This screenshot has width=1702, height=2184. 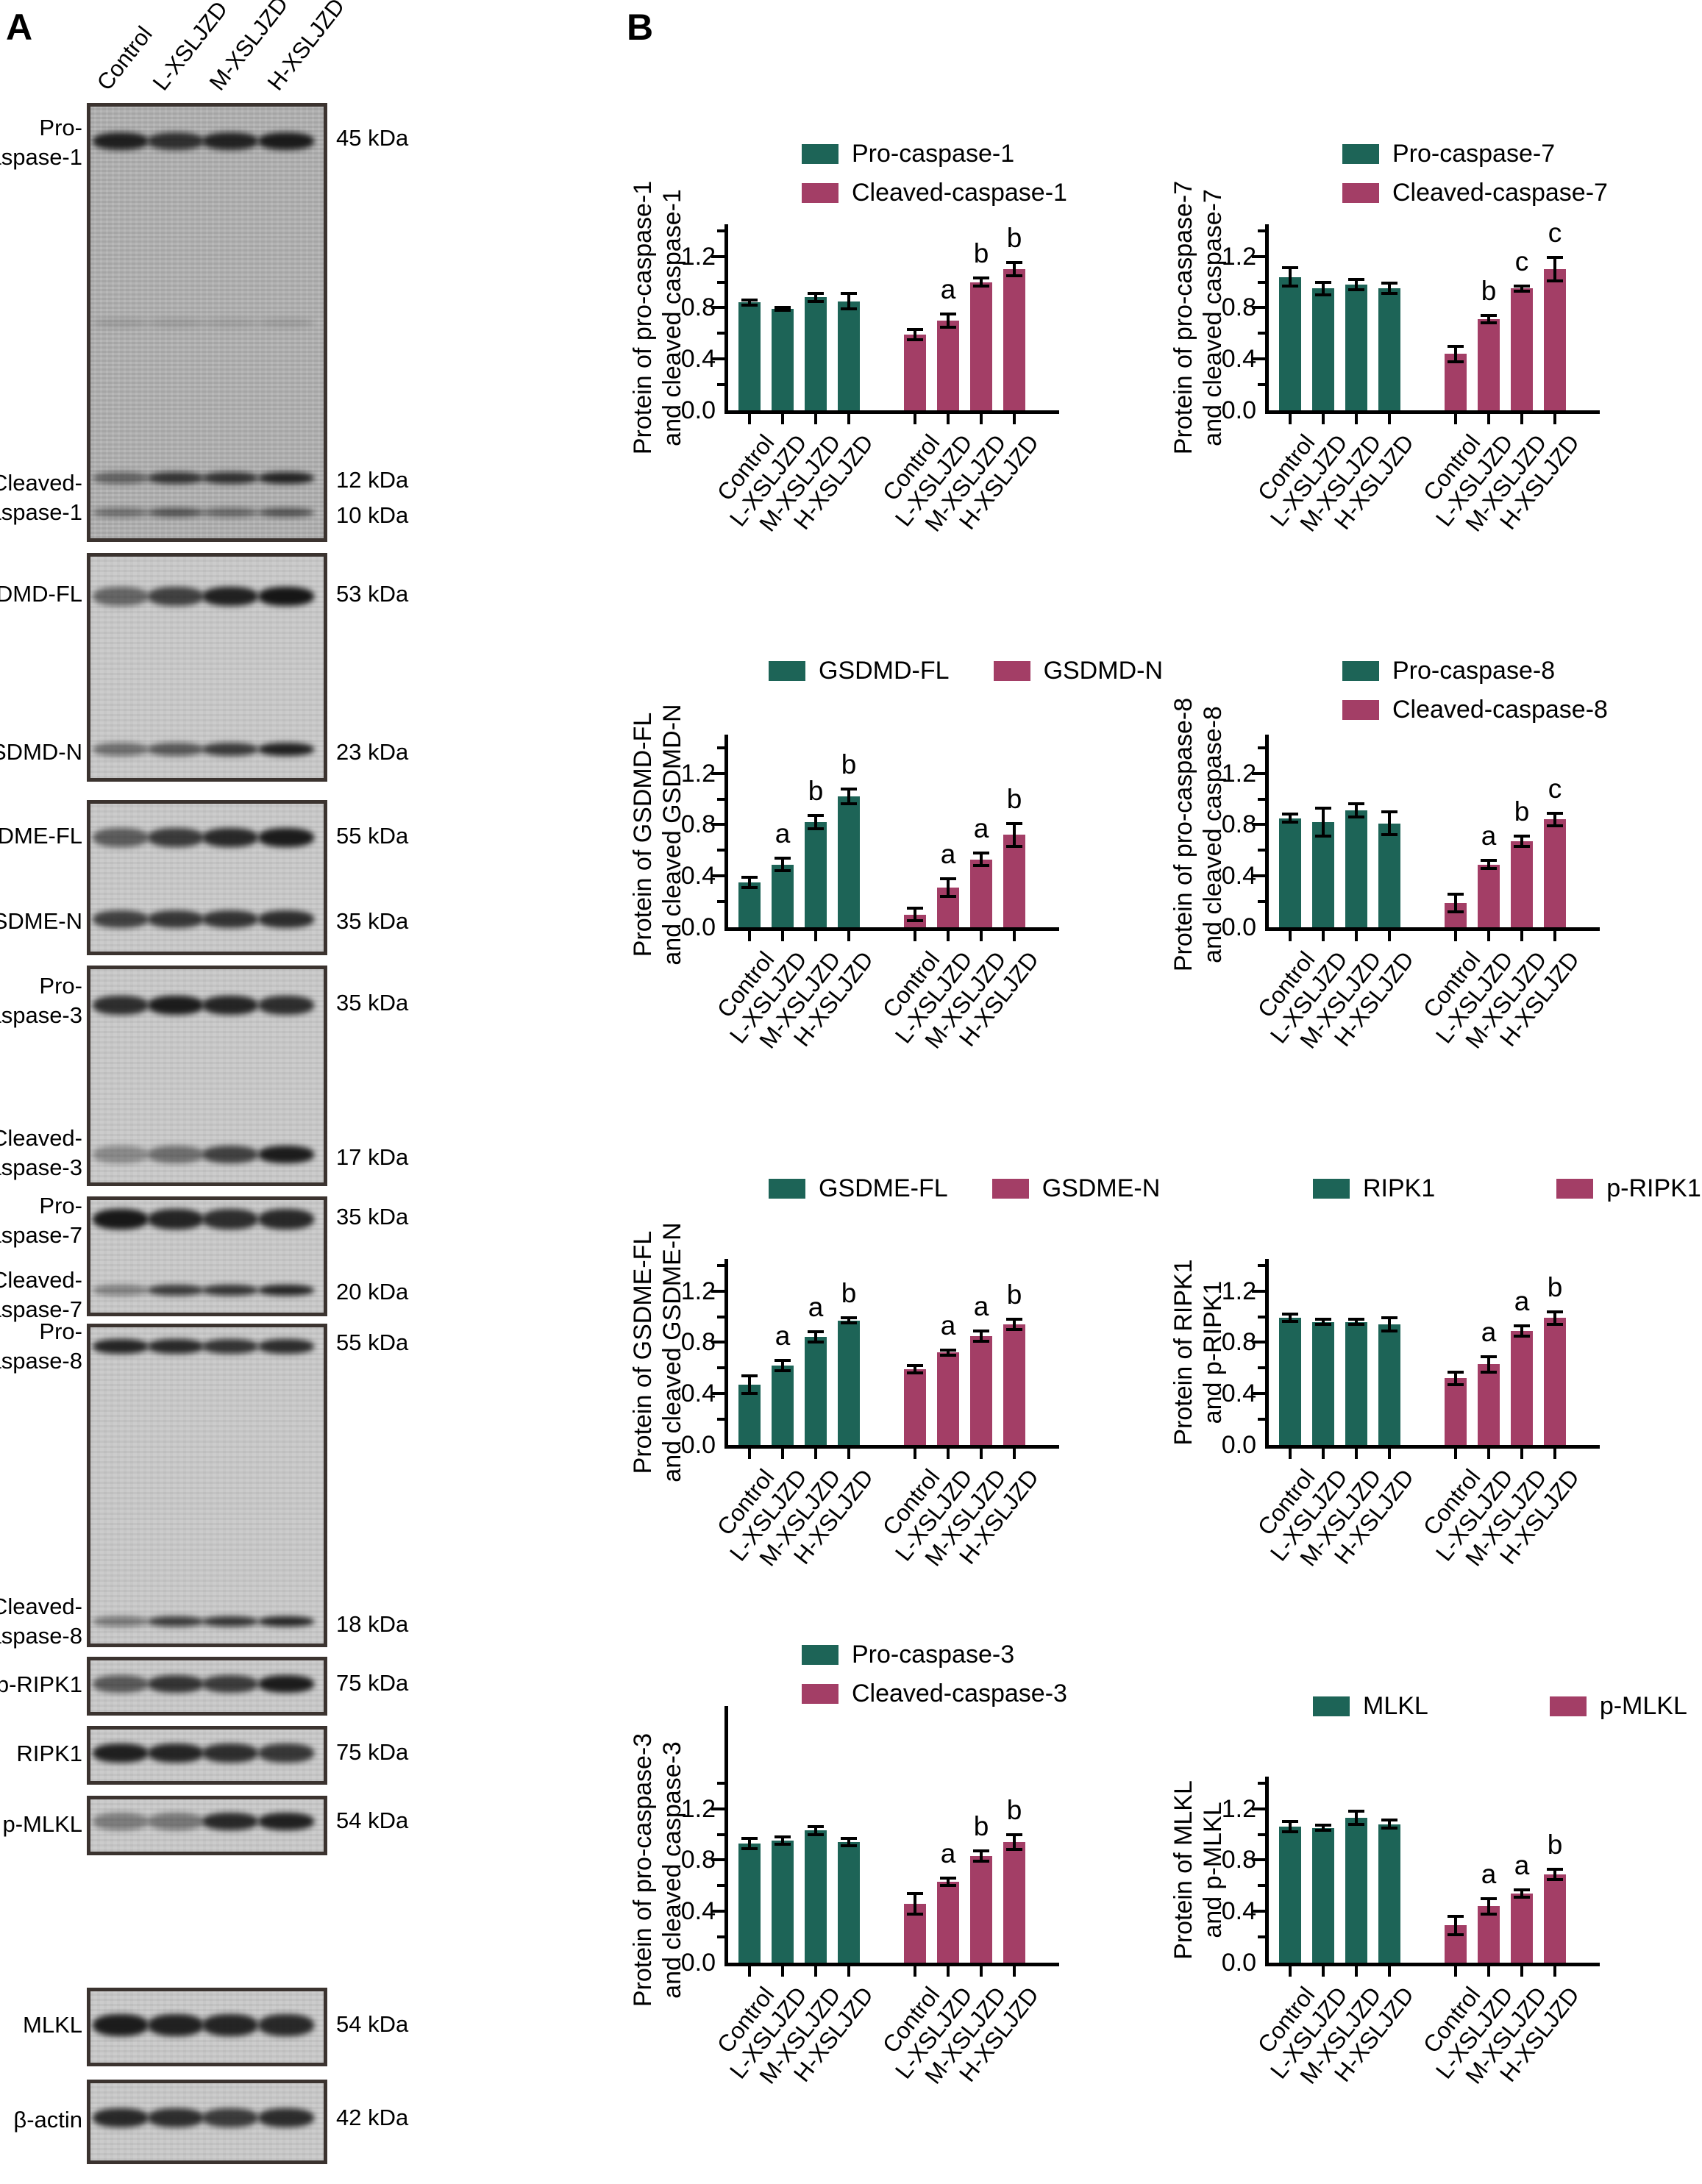 I want to click on legend-label: MLKL, so click(x=1395, y=1706).